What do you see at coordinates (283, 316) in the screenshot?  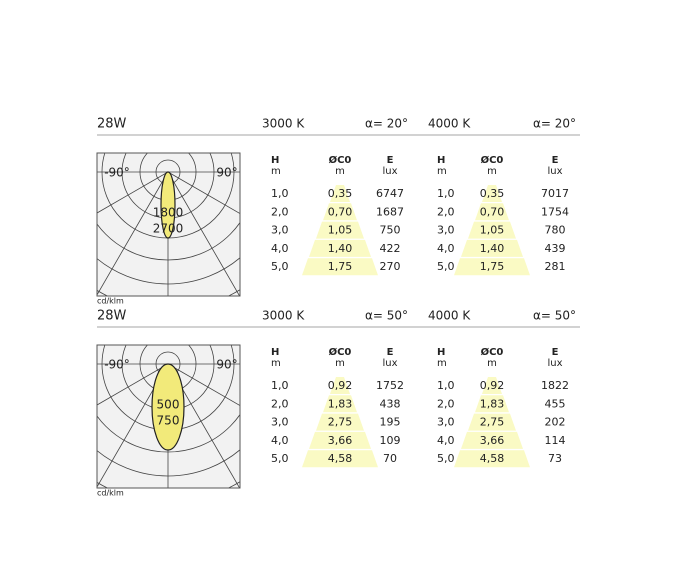 I see `cct: 3000 K` at bounding box center [283, 316].